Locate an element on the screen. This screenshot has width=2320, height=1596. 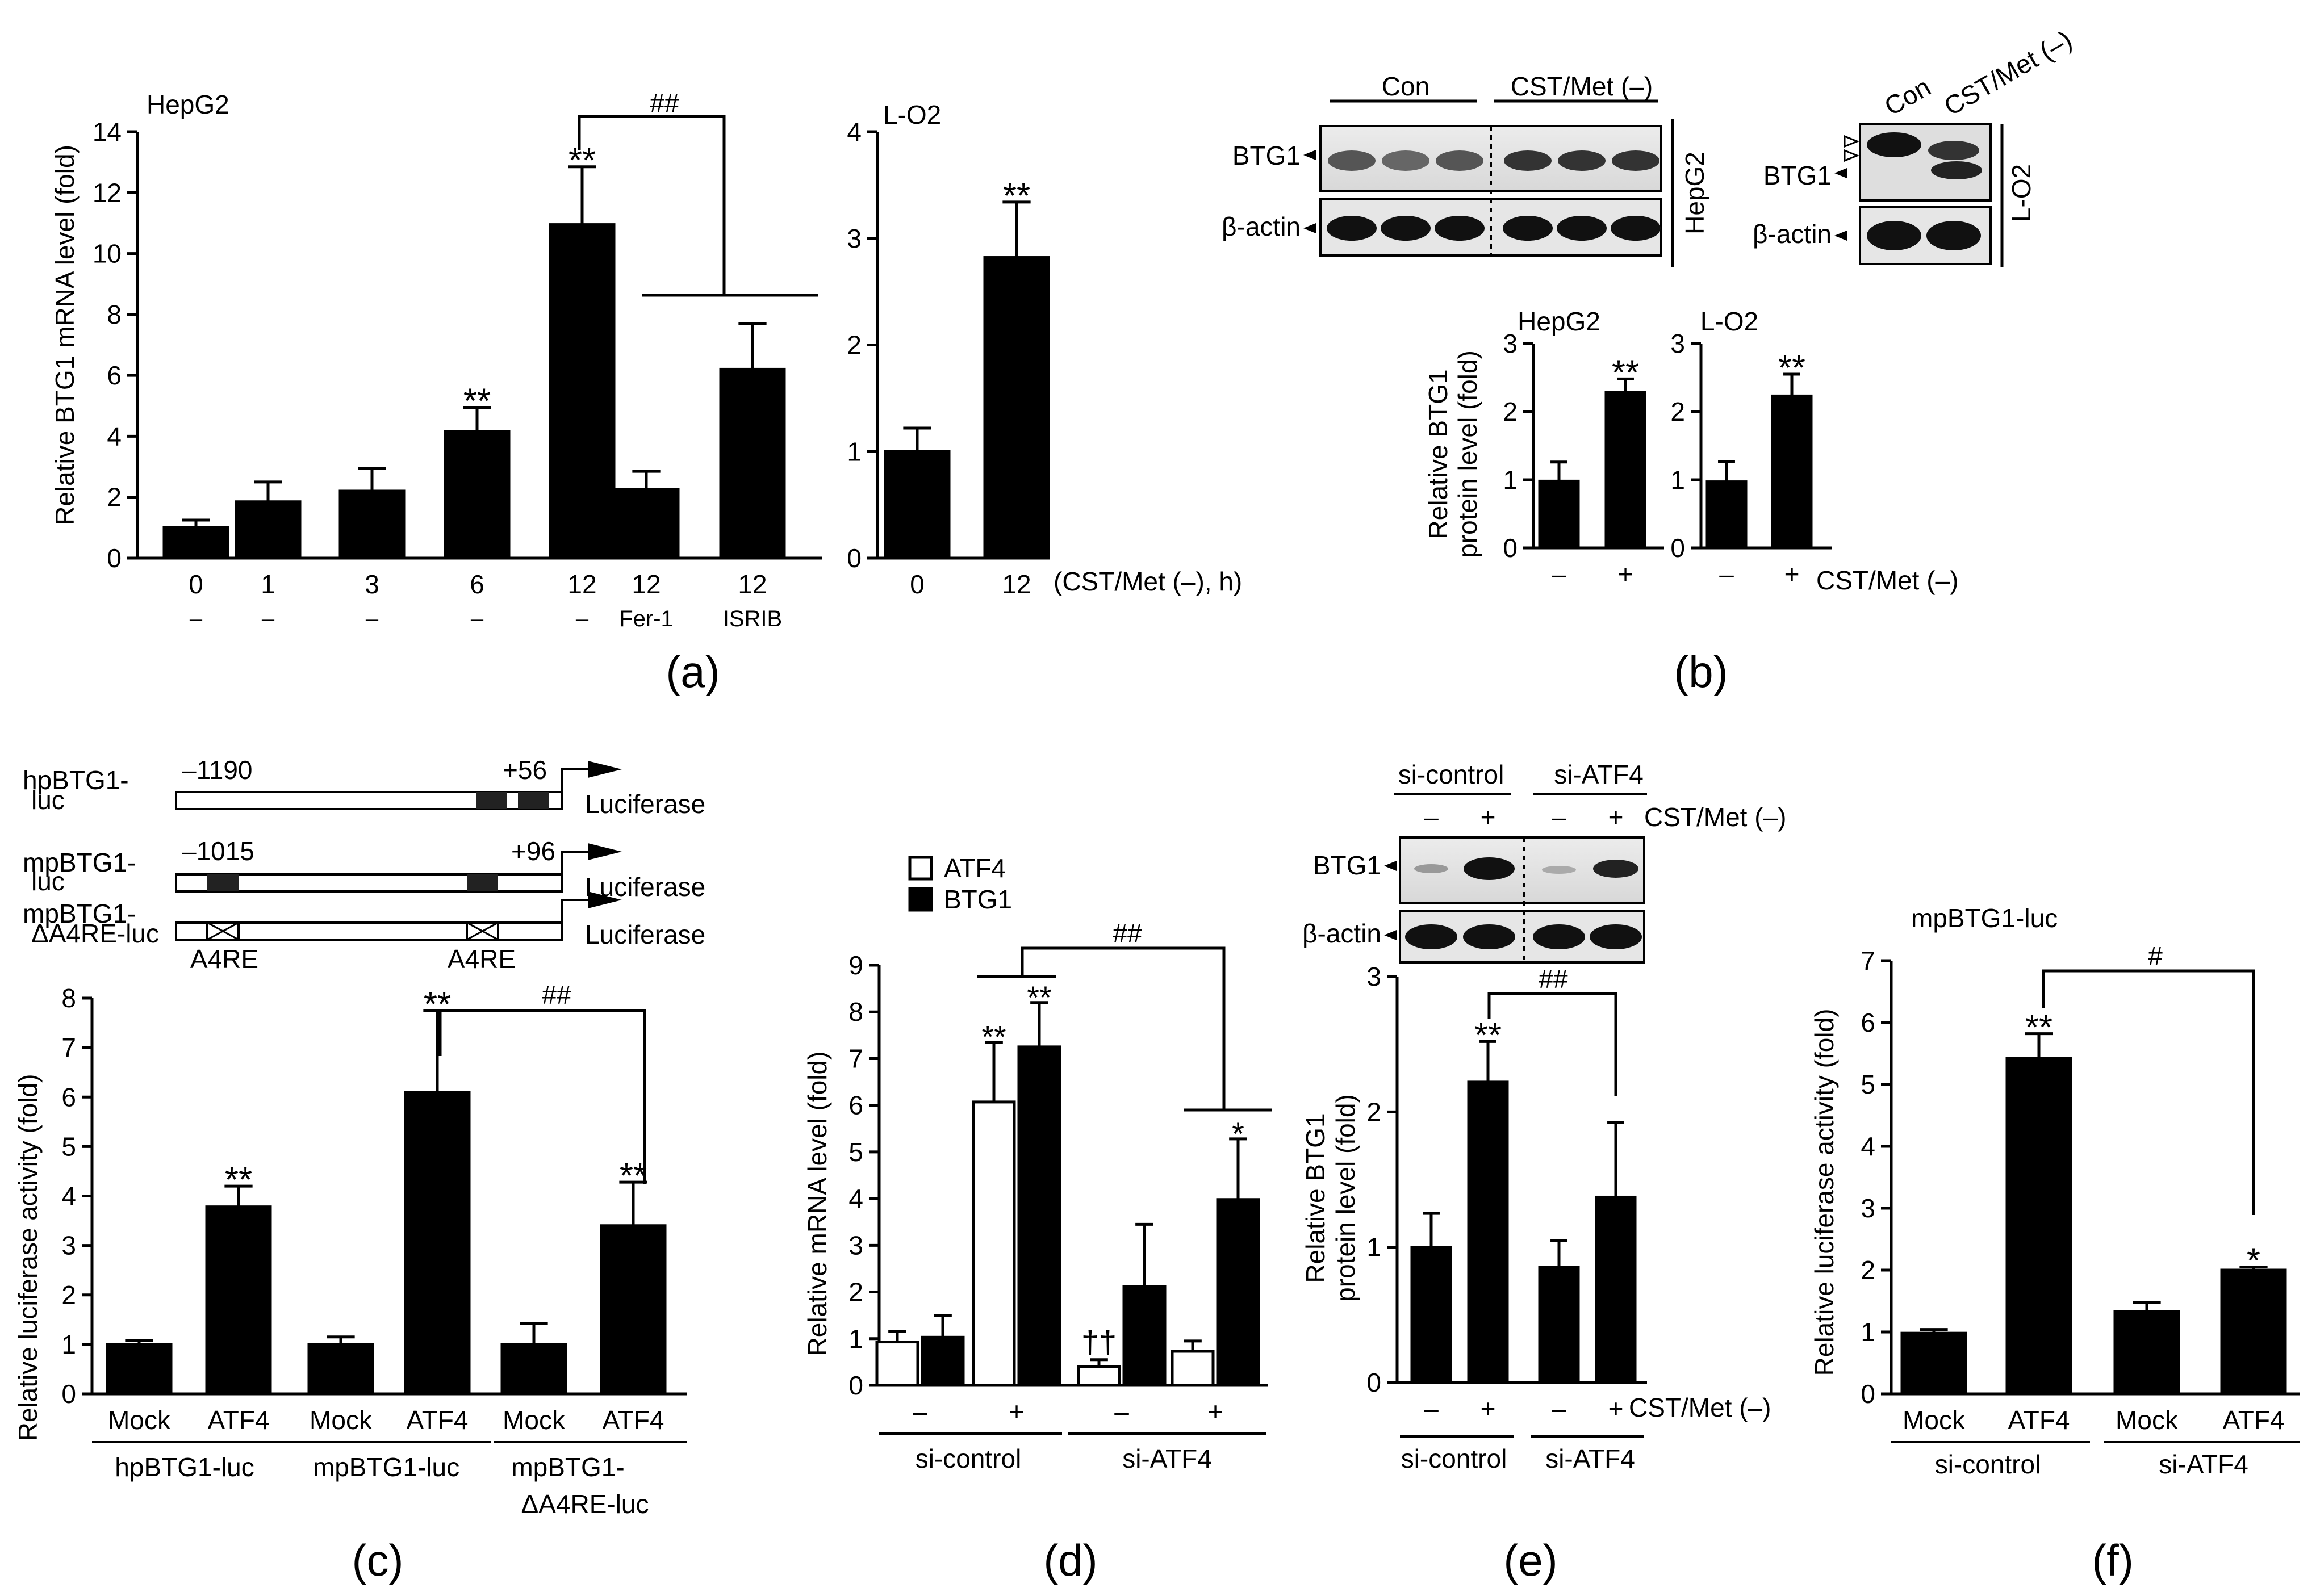
blot-e-lane-4: + is located at coordinates (1616, 817).